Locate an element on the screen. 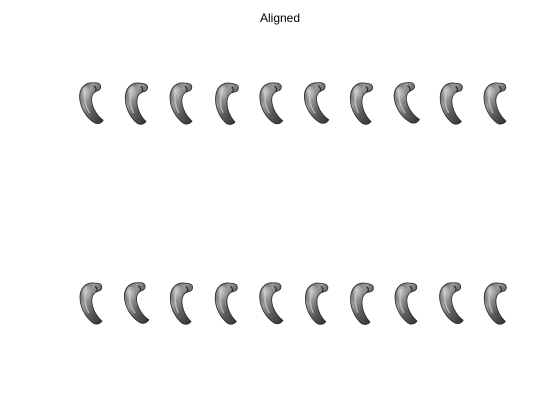 The width and height of the screenshot is (560, 420). top-row is located at coordinates (280, 104).